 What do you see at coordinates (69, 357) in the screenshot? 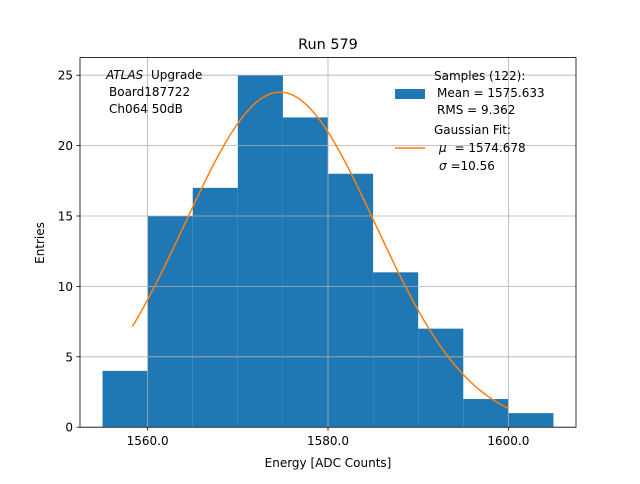
I see `y-tick-label: 5` at bounding box center [69, 357].